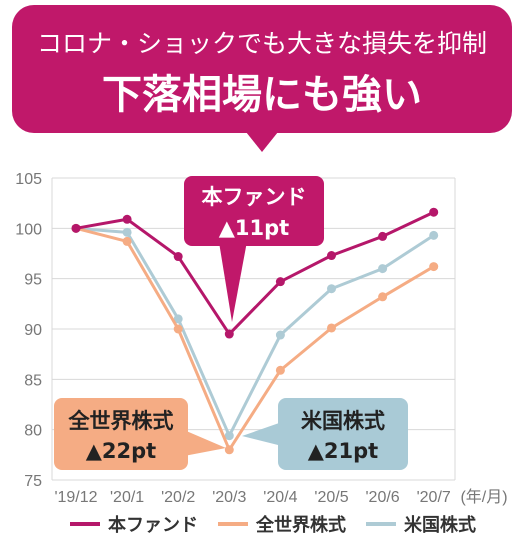  I want to click on y-tick-label: 105, so click(28, 179).